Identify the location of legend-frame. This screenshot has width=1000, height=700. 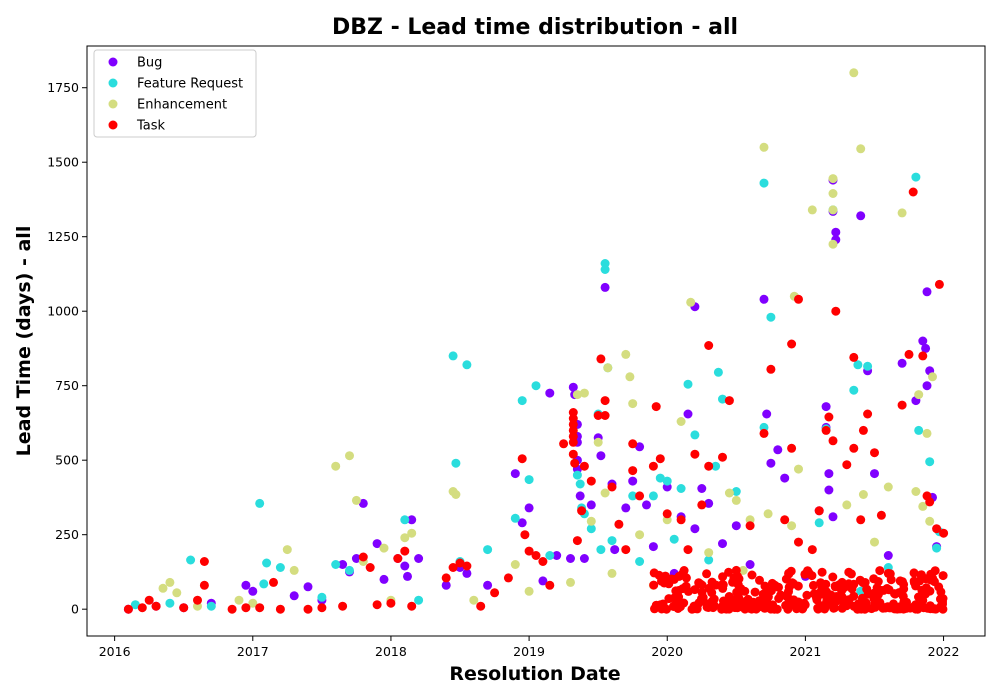
(175, 93).